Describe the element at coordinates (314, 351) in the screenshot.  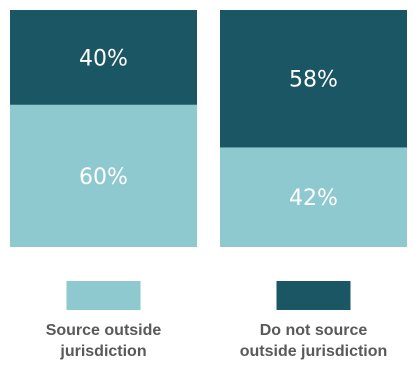
I see `category-label-2-line-2: outside jurisdiction` at that location.